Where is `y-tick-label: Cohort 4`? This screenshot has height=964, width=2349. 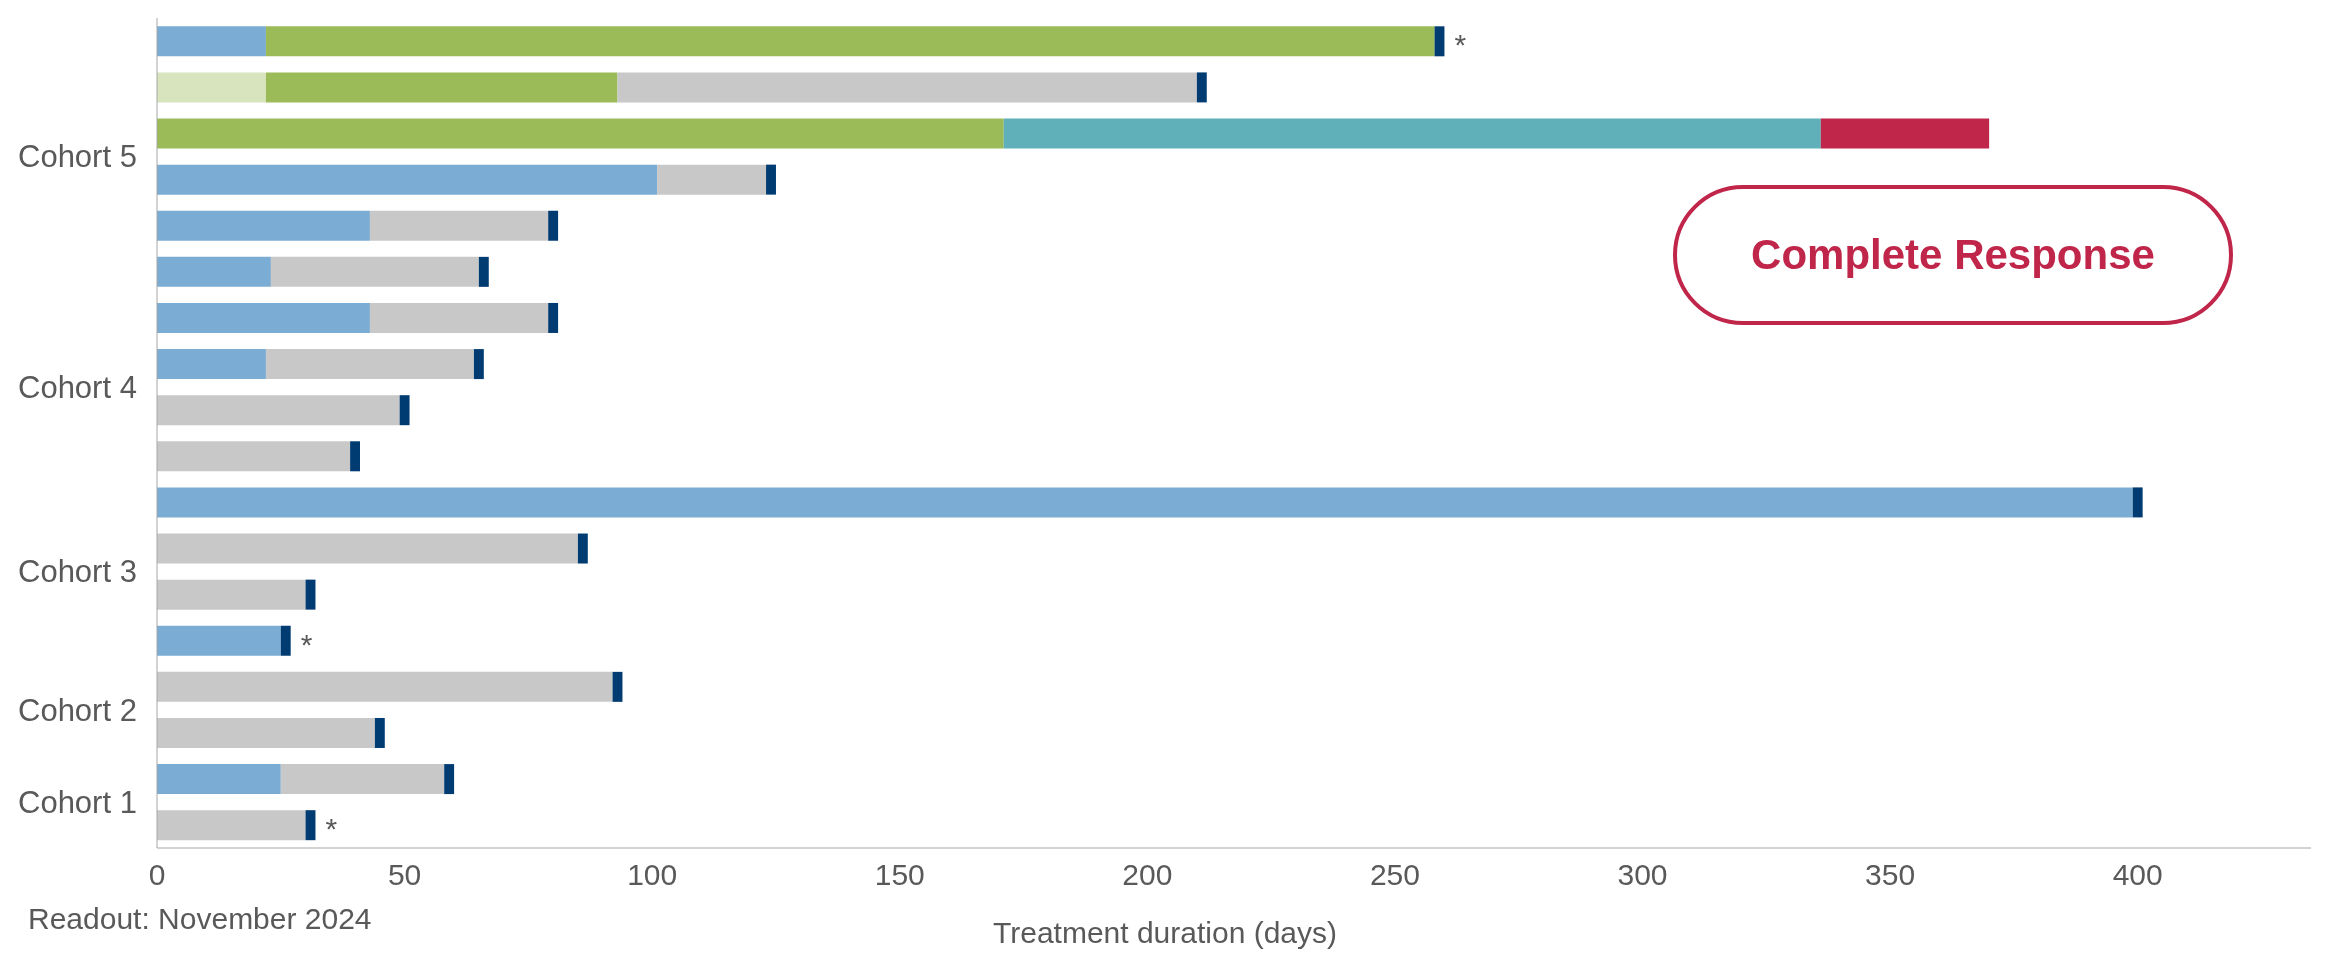 y-tick-label: Cohort 4 is located at coordinates (77, 387).